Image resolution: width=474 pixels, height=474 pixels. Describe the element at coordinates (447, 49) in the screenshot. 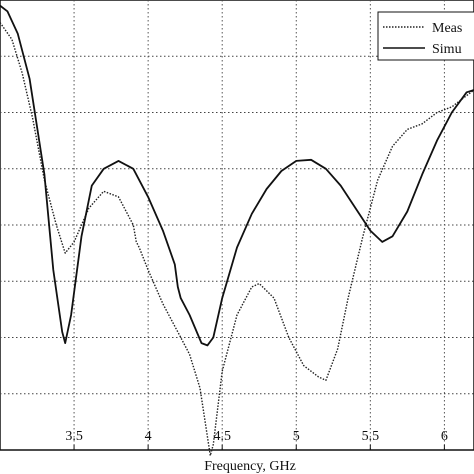

I see `legend-label-simu: Simu` at that location.